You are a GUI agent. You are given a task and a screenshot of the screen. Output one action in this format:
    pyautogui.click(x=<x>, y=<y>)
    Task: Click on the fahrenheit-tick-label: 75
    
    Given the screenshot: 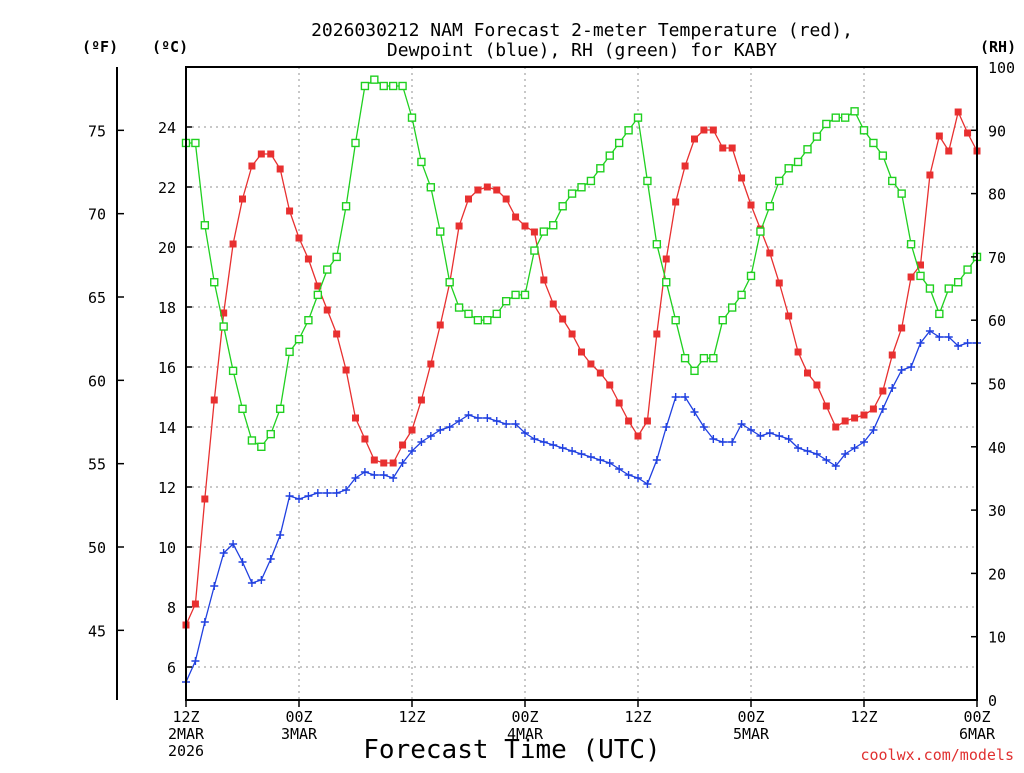 What is the action you would take?
    pyautogui.click(x=97, y=131)
    